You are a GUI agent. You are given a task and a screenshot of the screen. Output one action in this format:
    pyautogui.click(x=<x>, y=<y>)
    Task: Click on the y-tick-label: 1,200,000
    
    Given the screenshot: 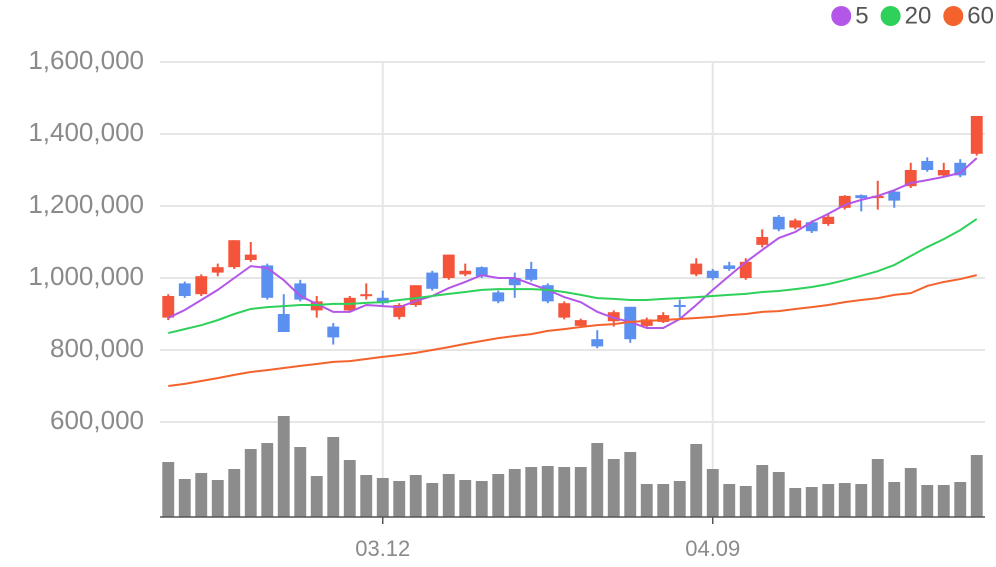 What is the action you would take?
    pyautogui.click(x=86, y=204)
    